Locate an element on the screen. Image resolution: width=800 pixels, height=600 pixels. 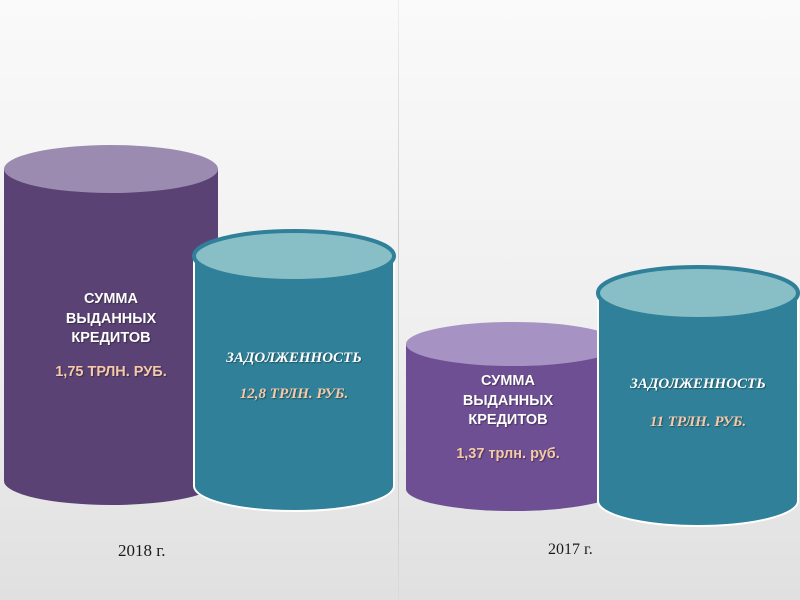
cylinder-2018-debt: ЗАДОЛЖЕННОСТЬ 12,8 ТРЛН. РУБ. is located at coordinates (294, 370).